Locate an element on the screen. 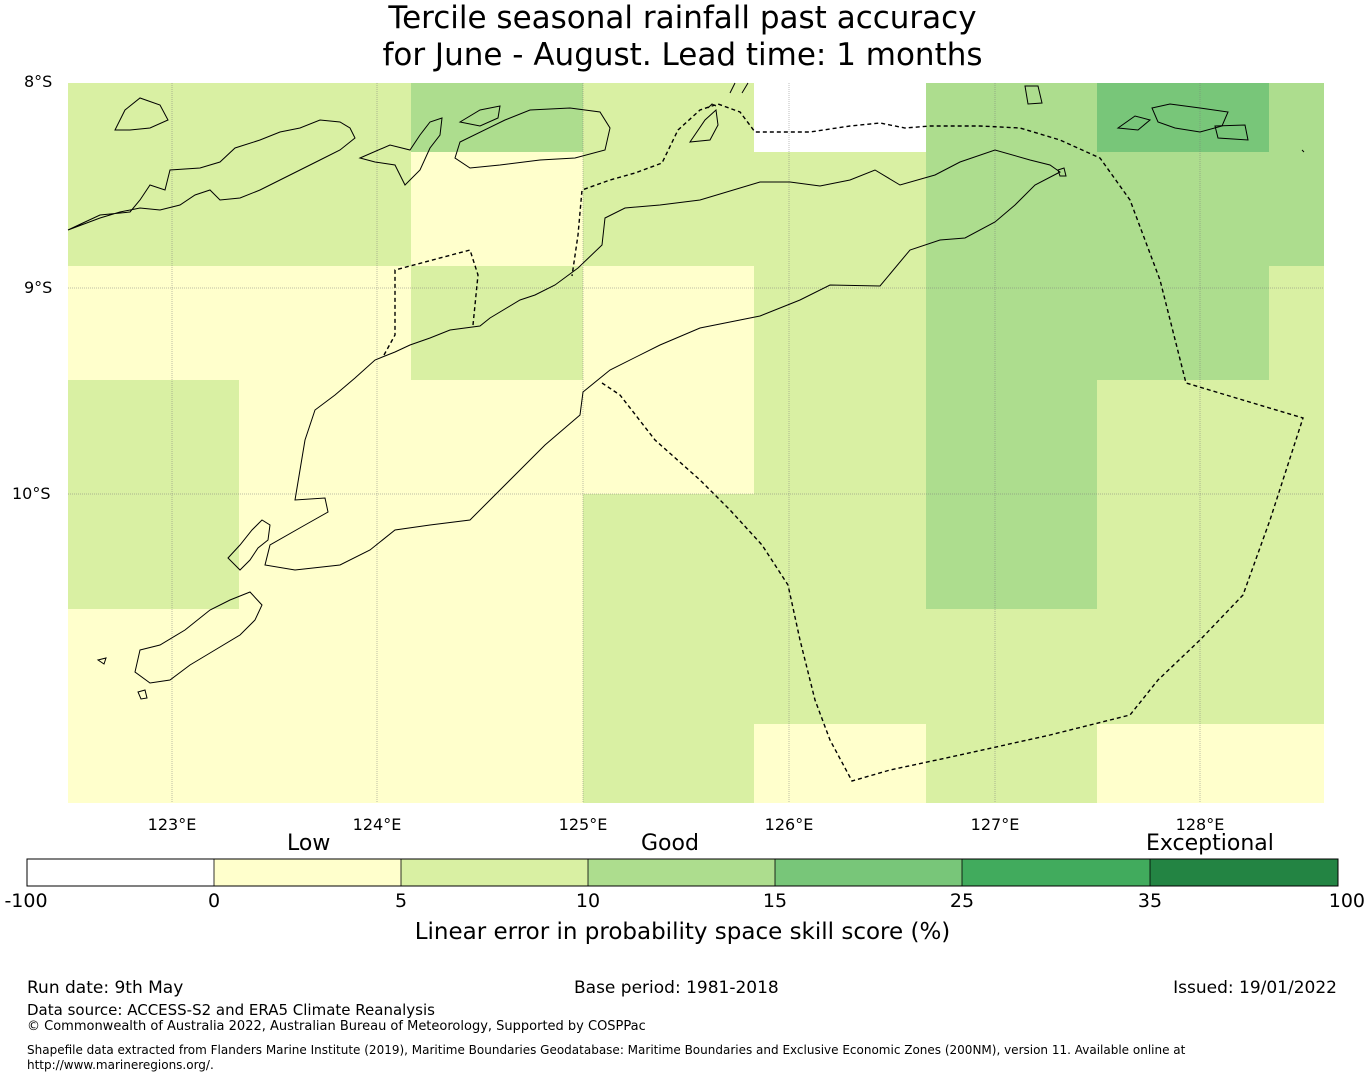 The image size is (1365, 1080). colorbar-tick: 25 is located at coordinates (962, 901).